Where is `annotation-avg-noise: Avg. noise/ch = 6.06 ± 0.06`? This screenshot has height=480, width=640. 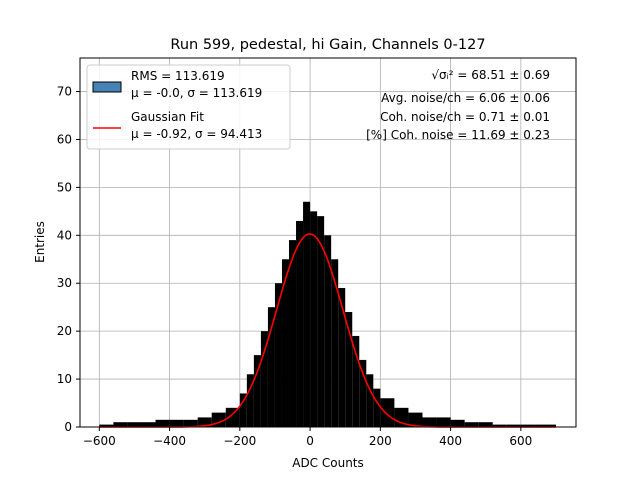
annotation-avg-noise: Avg. noise/ch = 6.06 ± 0.06 is located at coordinates (465, 98).